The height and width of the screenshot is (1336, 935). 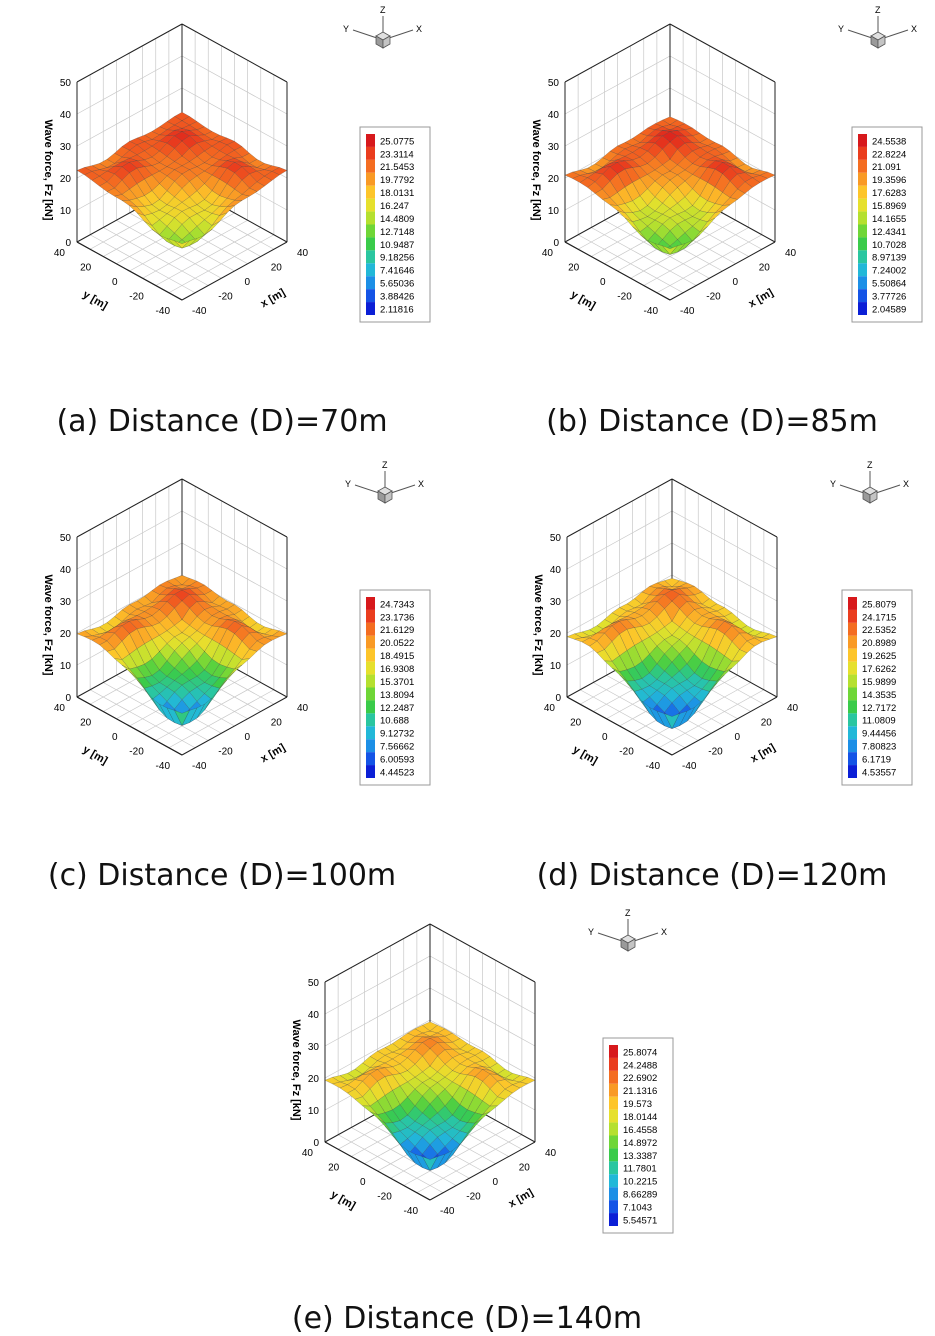 I want to click on z-tick-label: 30, so click(x=314, y=1047).